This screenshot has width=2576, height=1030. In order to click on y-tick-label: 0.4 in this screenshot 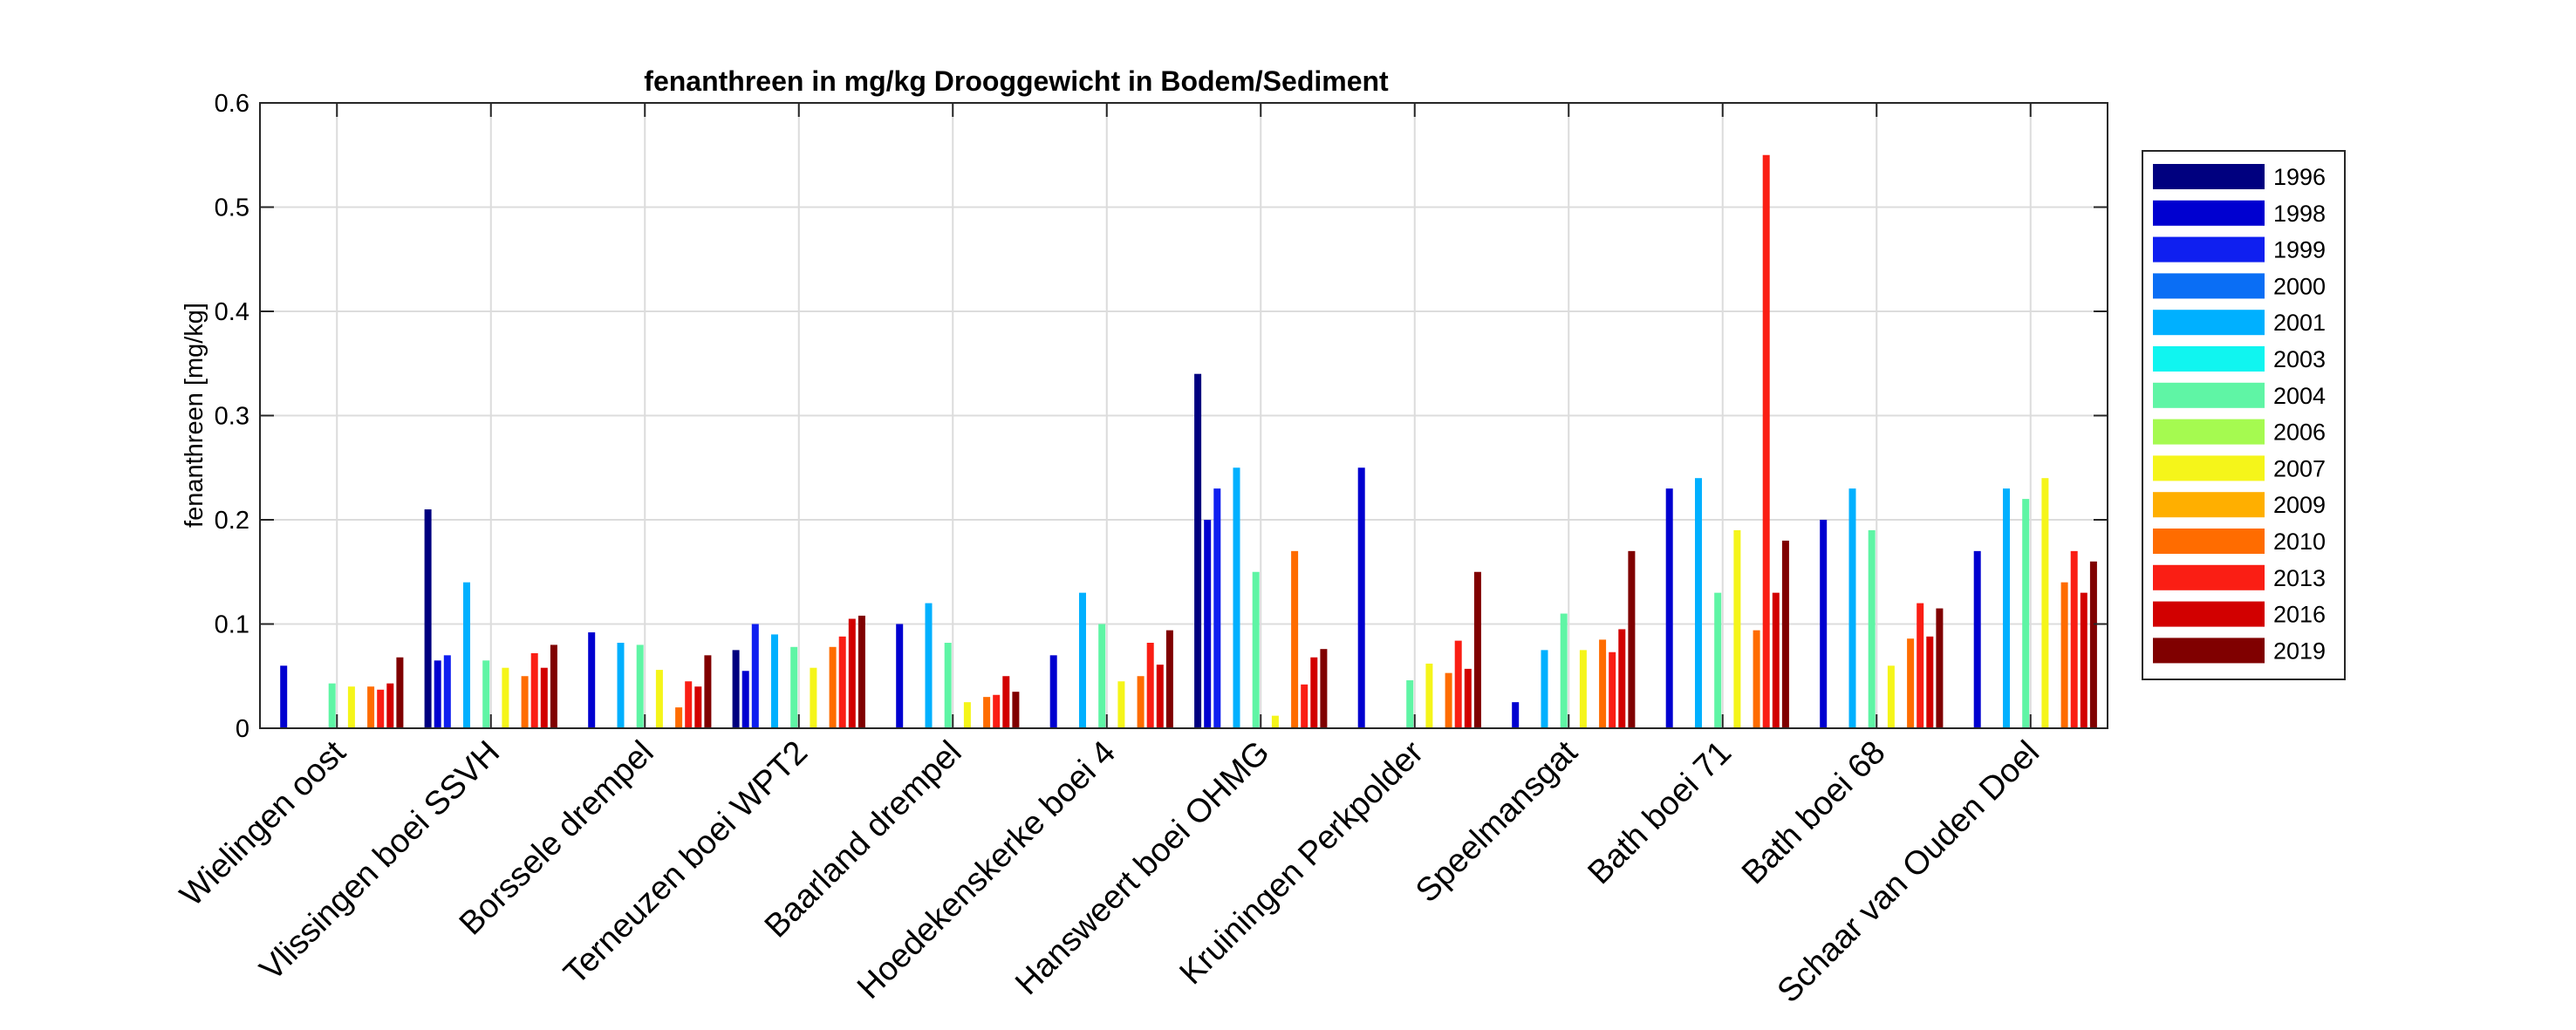, I will do `click(232, 312)`.